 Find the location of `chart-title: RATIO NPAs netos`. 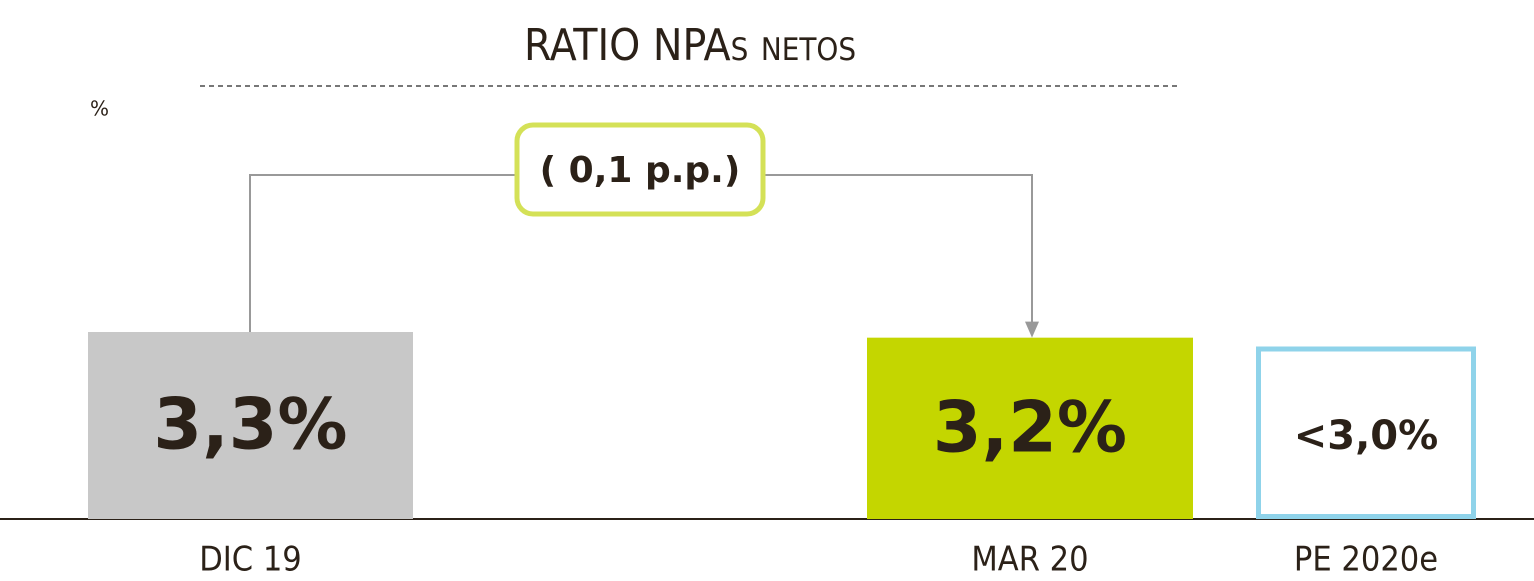

chart-title: RATIO NPAs netos is located at coordinates (690, 45).